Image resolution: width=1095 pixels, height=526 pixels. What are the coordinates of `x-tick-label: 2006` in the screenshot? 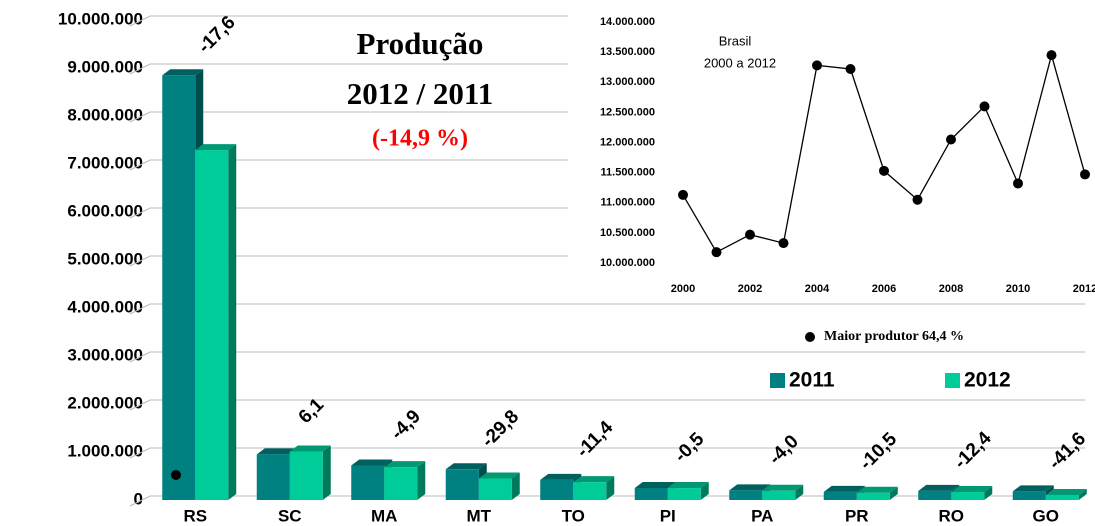 It's located at (884, 289).